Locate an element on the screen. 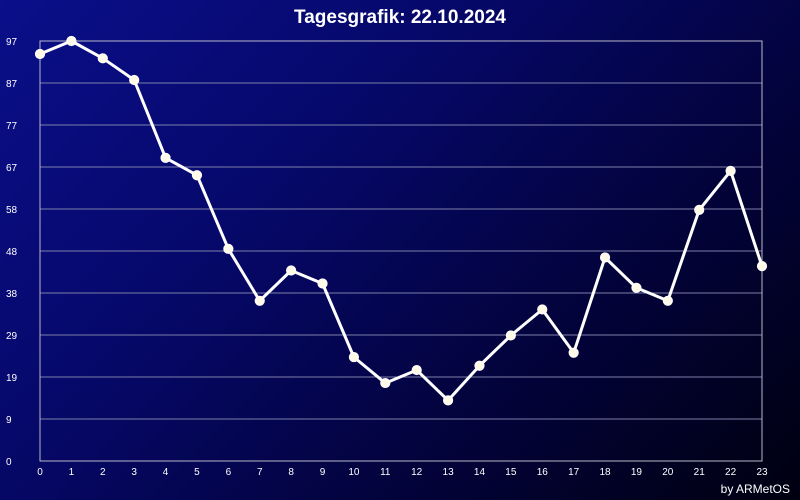 The image size is (800, 500). x-tick-label: 6 is located at coordinates (229, 472).